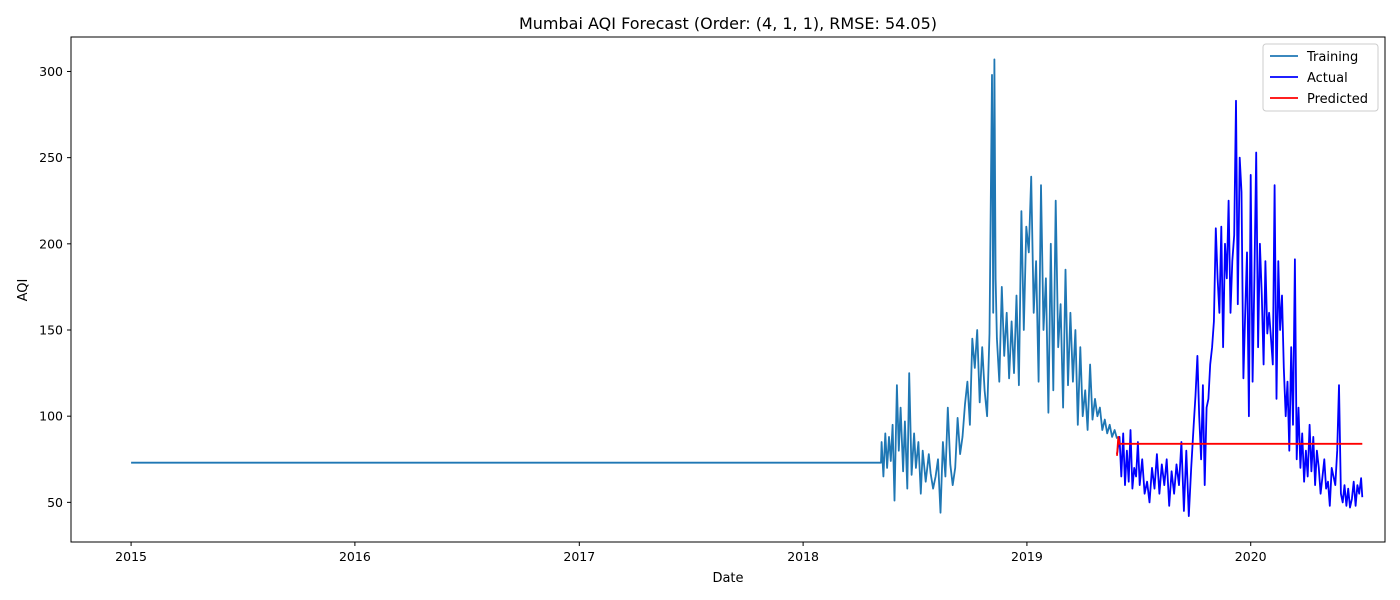 The width and height of the screenshot is (1400, 600). What do you see at coordinates (55, 287) in the screenshot?
I see `y-axis-ticks: 50 100 150 200 250 300` at bounding box center [55, 287].